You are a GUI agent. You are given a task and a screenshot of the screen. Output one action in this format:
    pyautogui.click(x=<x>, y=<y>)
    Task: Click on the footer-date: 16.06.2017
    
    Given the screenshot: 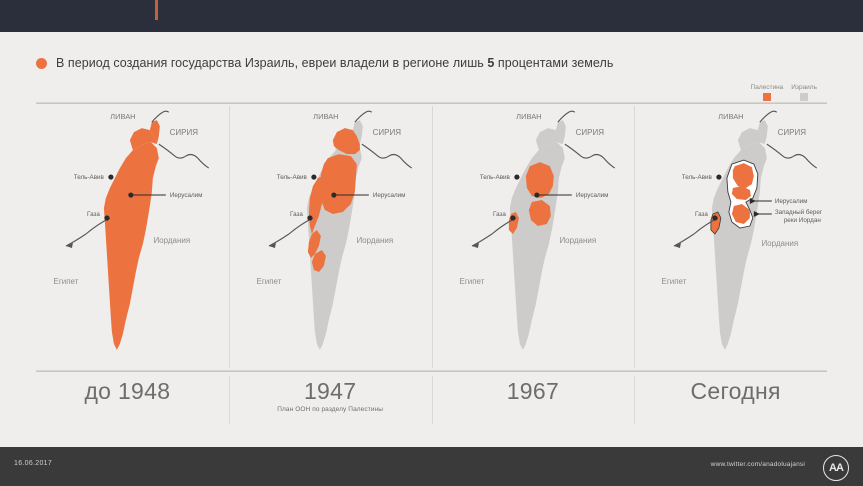 What is the action you would take?
    pyautogui.click(x=33, y=463)
    